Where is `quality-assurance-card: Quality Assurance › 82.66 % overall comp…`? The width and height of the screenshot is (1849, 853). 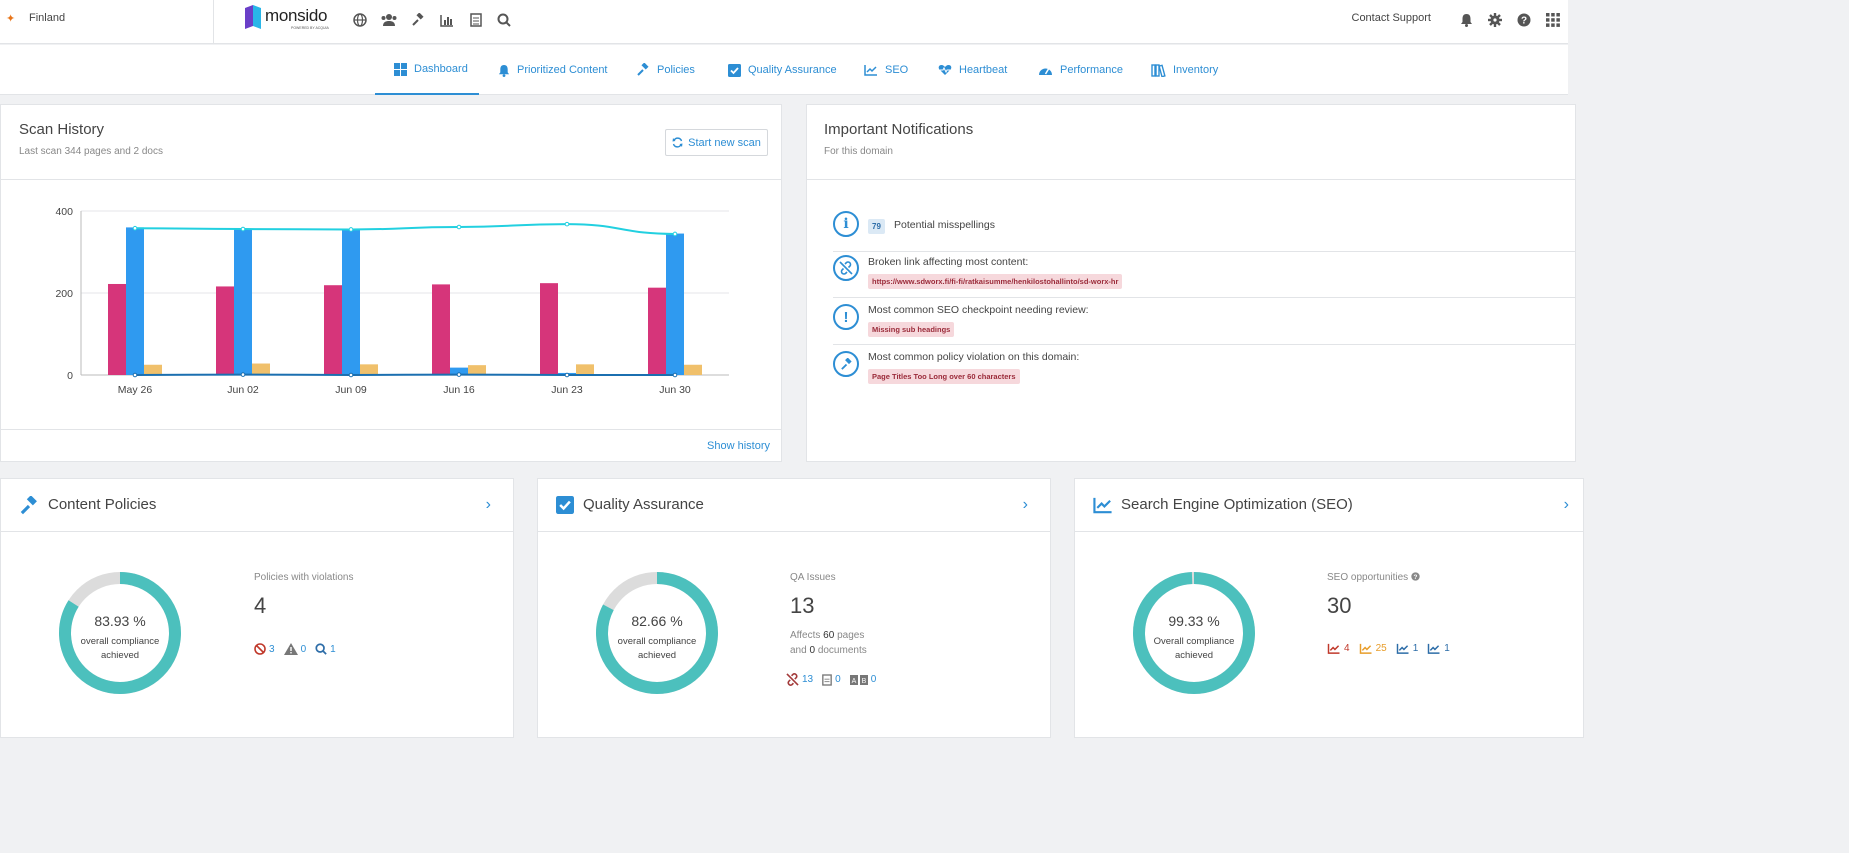
quality-assurance-card: Quality Assurance › 82.66 % overall comp… is located at coordinates (794, 608).